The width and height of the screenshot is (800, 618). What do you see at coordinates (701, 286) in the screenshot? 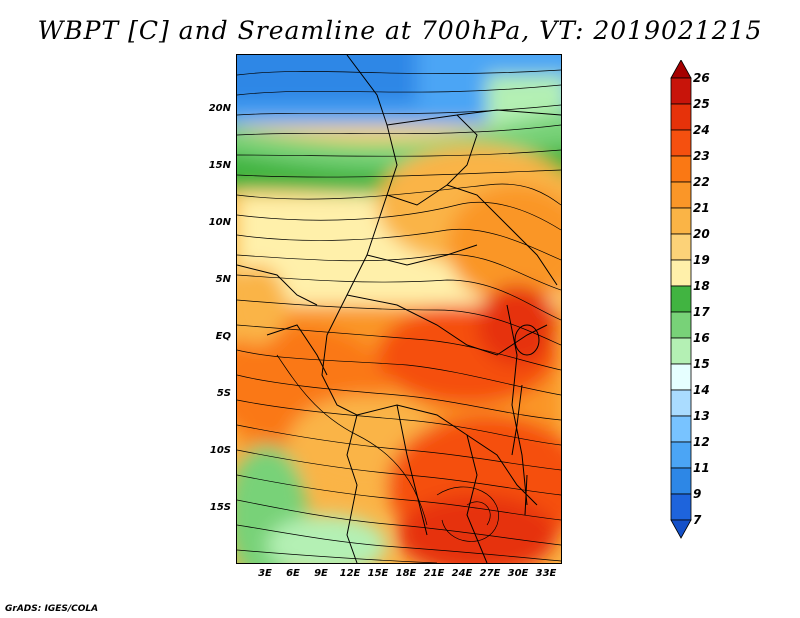
I see `colorbar-label: 18` at bounding box center [701, 286].